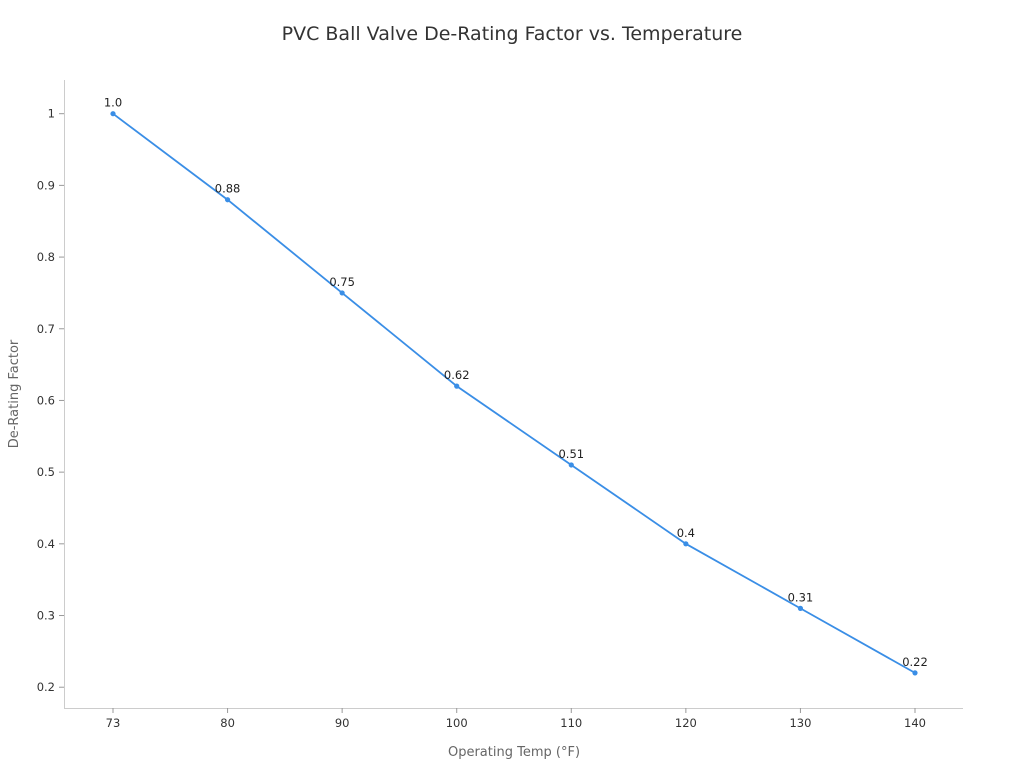 This screenshot has width=1024, height=768. What do you see at coordinates (46, 185) in the screenshot?
I see `y-tick-label: 0.9` at bounding box center [46, 185].